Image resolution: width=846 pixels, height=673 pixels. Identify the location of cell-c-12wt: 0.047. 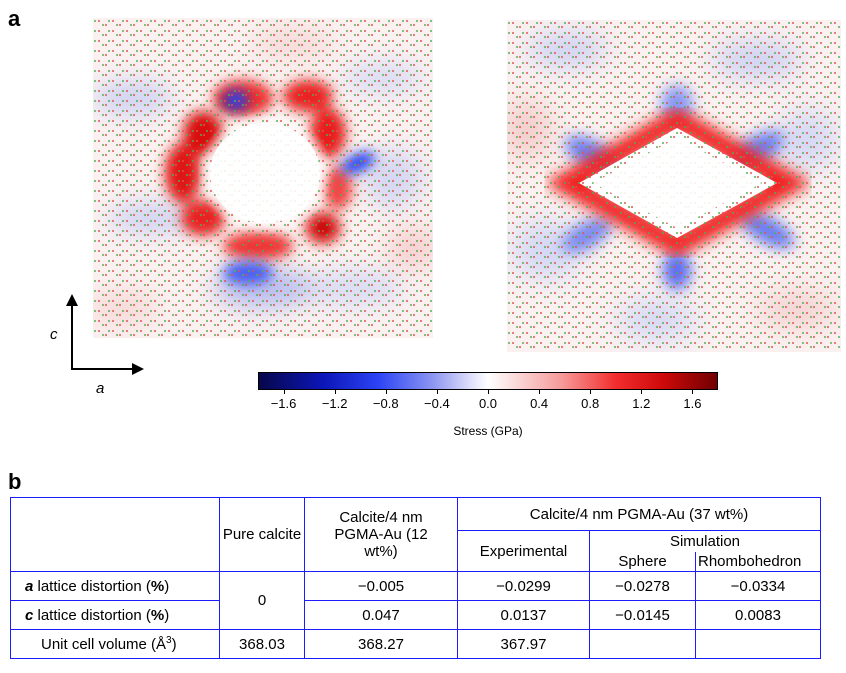
(381, 615).